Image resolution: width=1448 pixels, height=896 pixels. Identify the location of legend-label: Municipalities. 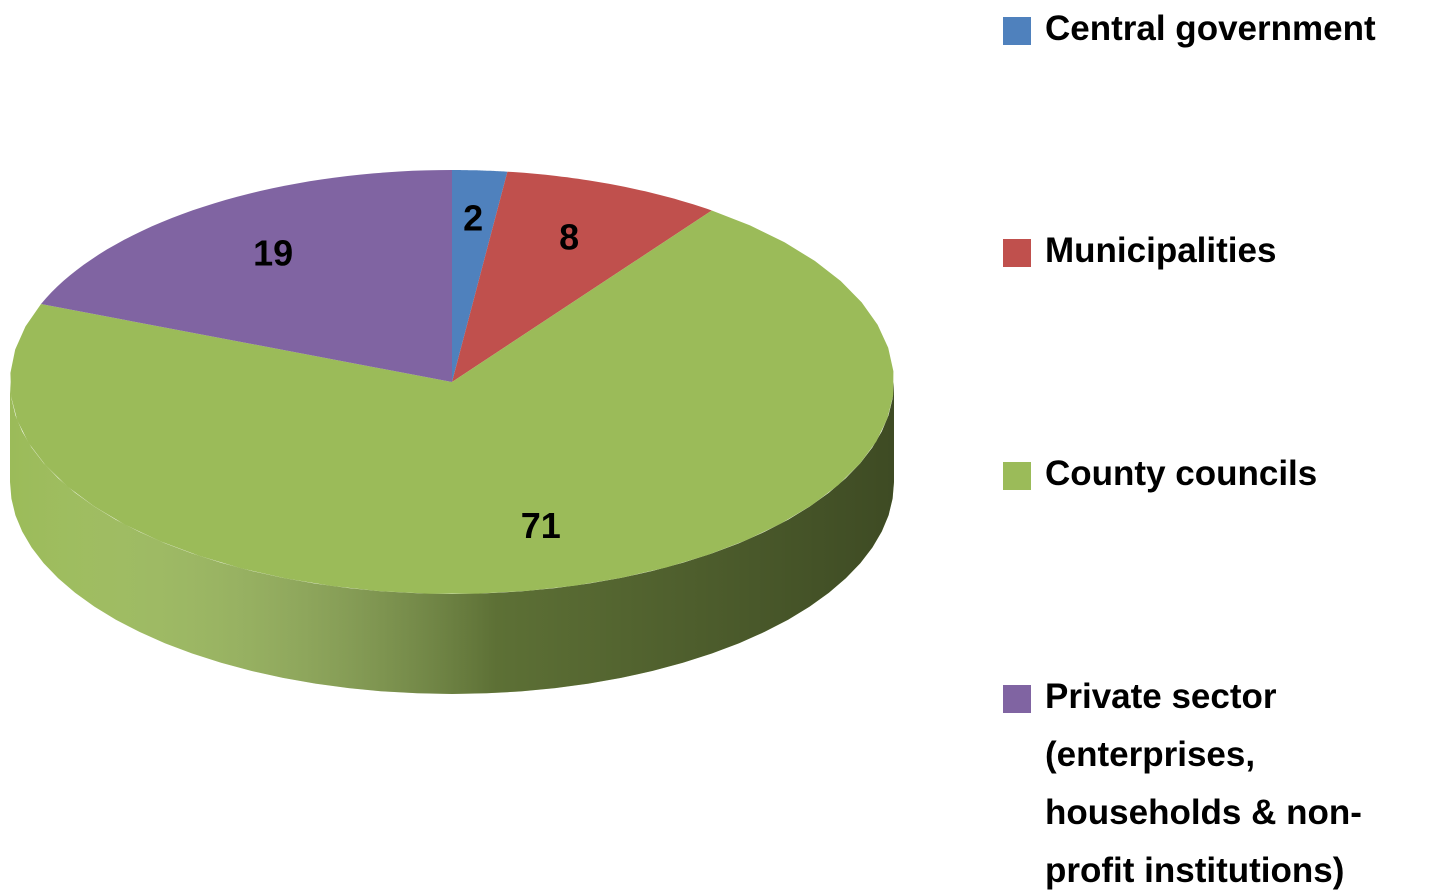
(1161, 250).